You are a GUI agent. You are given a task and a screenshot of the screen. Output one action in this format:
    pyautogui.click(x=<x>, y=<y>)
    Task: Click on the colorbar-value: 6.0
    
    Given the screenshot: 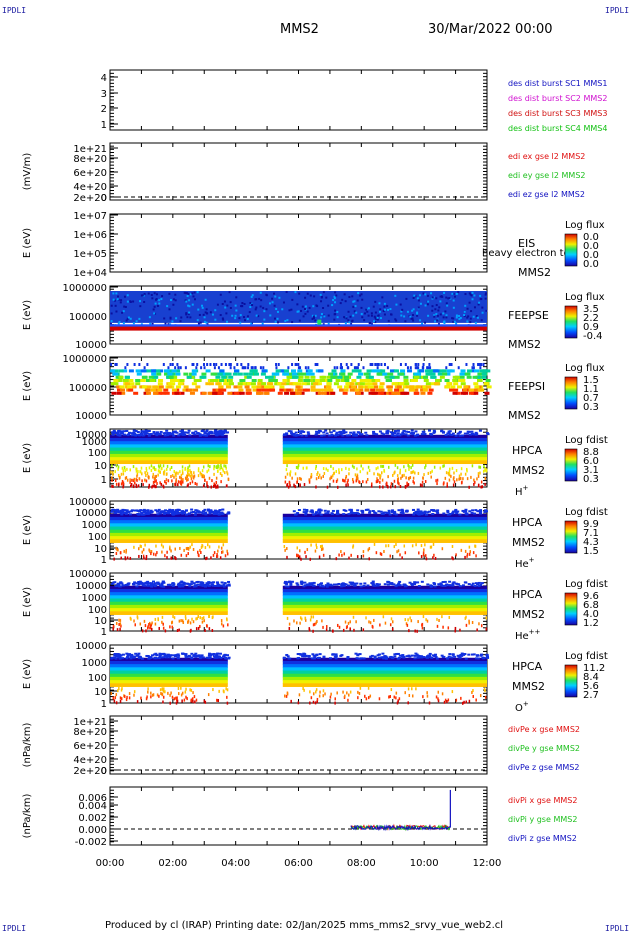 What is the action you would take?
    pyautogui.click(x=591, y=461)
    